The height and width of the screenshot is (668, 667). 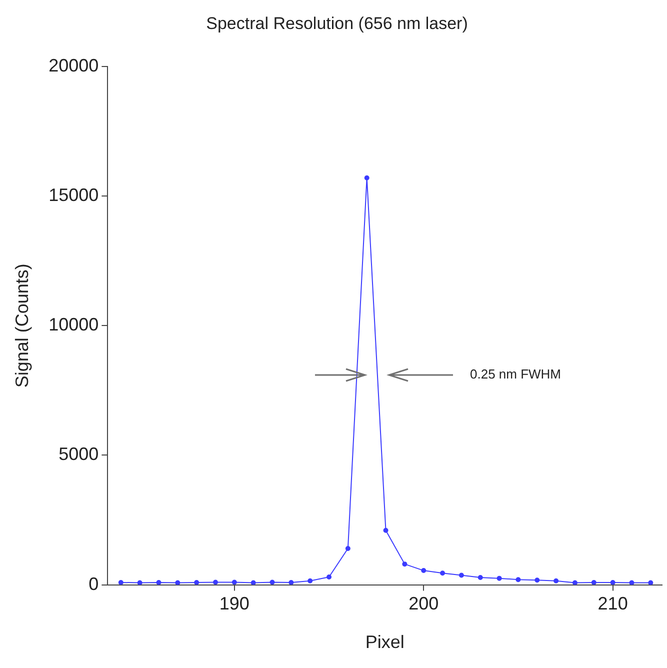 What do you see at coordinates (22, 326) in the screenshot?
I see `y-axis-title: Signal (Counts)` at bounding box center [22, 326].